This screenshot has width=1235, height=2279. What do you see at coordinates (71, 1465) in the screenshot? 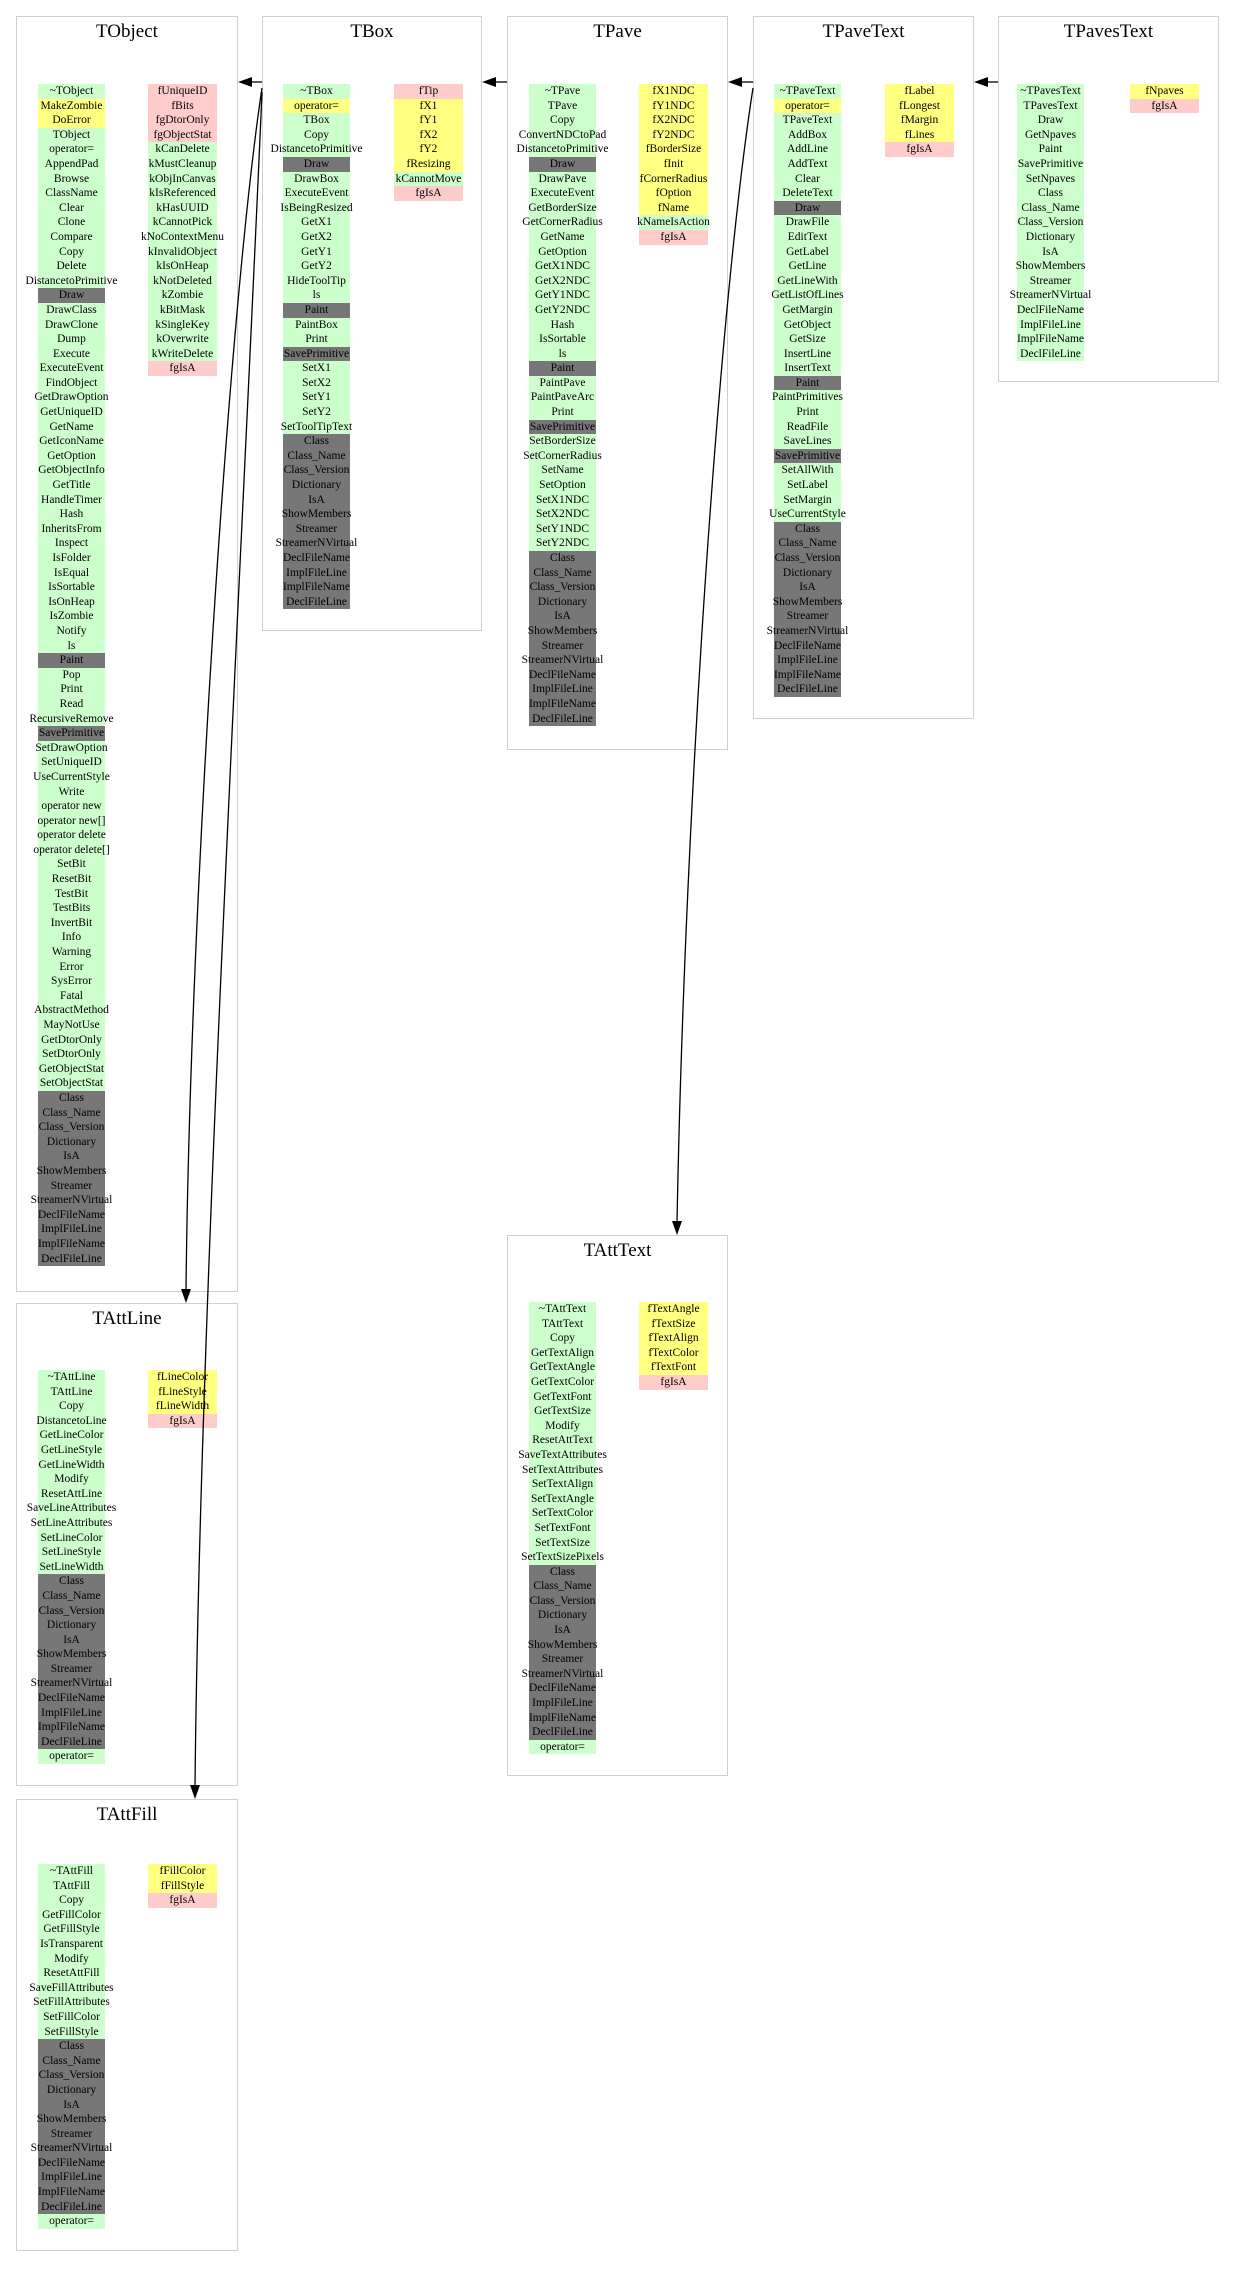
I see `method-item: GetLineWidth` at bounding box center [71, 1465].